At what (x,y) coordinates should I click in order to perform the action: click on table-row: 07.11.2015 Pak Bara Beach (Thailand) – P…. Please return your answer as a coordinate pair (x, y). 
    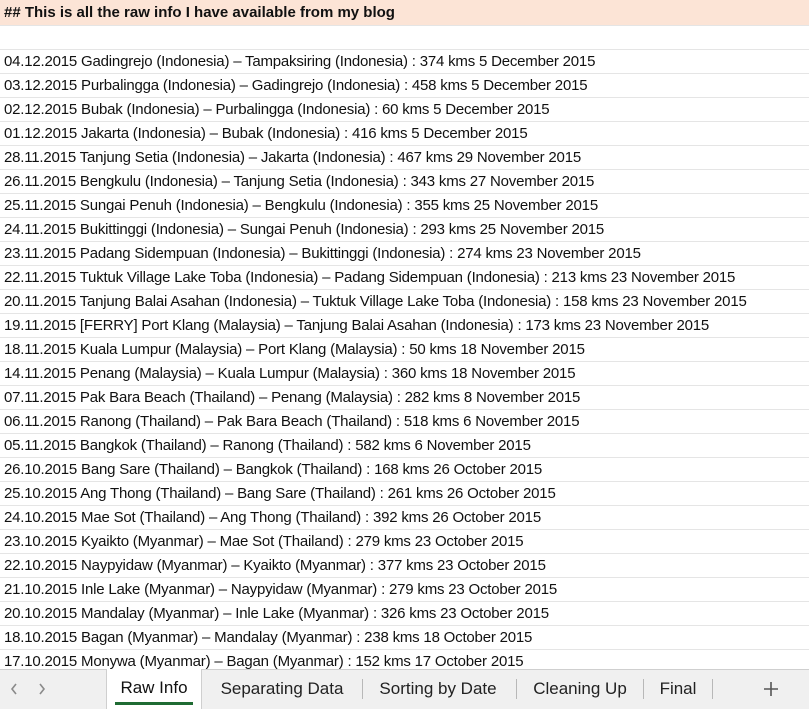
    Looking at the image, I should click on (404, 398).